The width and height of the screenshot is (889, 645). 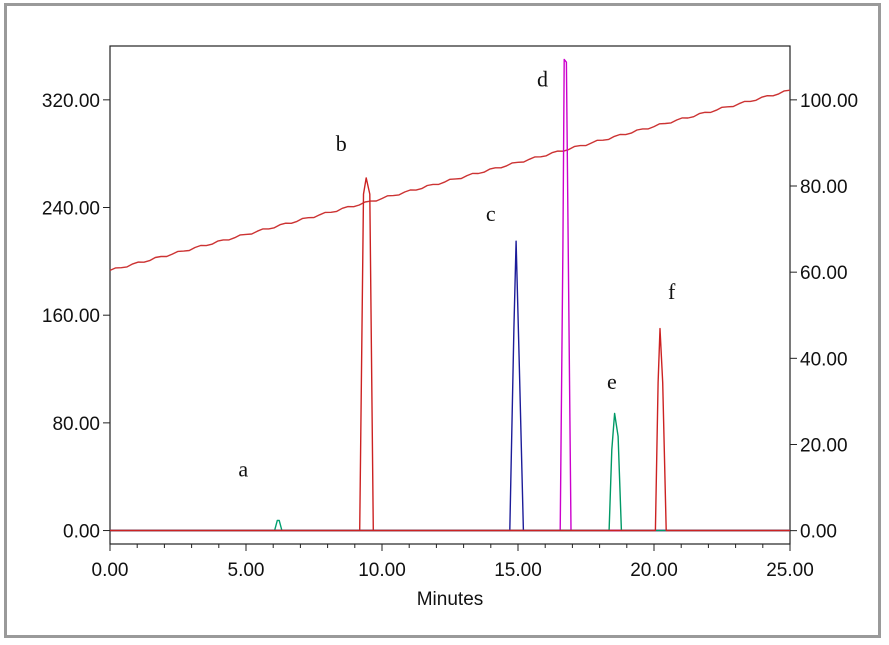 I want to click on x-axis-title: Minutes, so click(x=450, y=599).